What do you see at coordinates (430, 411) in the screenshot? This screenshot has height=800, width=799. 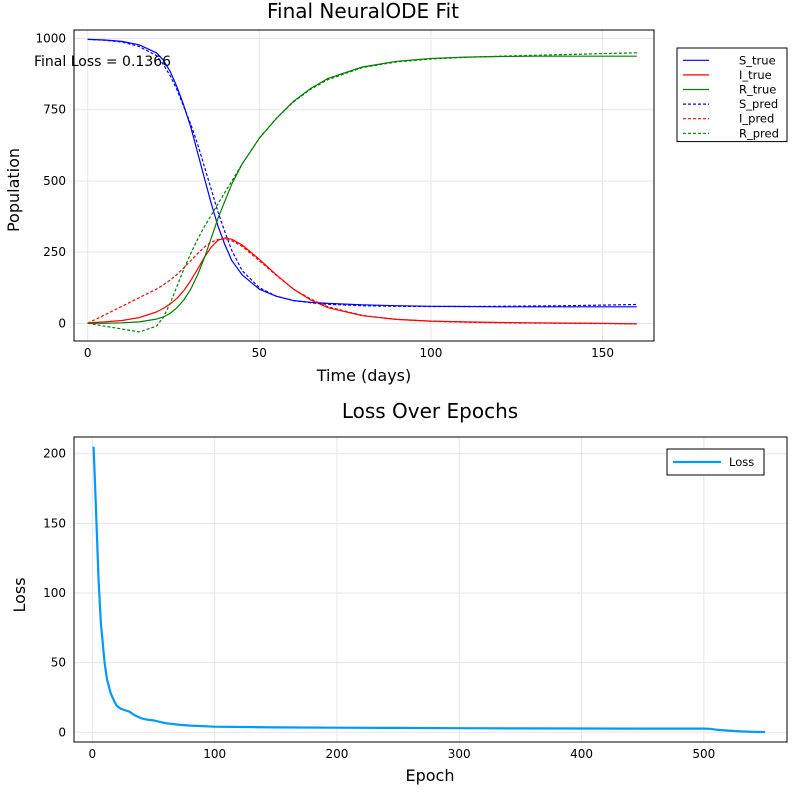 I see `chart-title: Loss Over Epochs` at bounding box center [430, 411].